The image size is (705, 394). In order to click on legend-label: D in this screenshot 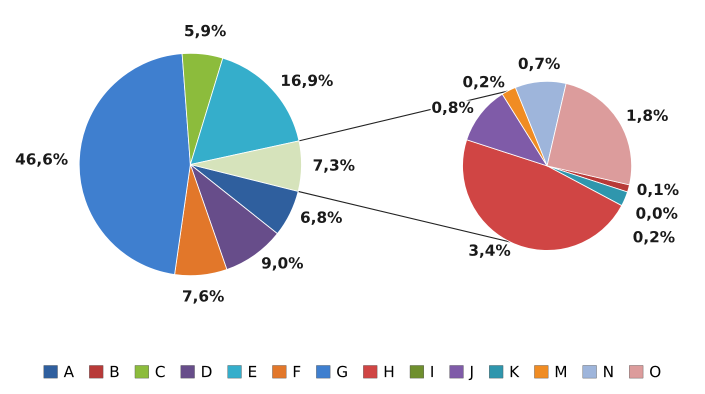, I will do `click(207, 372)`.